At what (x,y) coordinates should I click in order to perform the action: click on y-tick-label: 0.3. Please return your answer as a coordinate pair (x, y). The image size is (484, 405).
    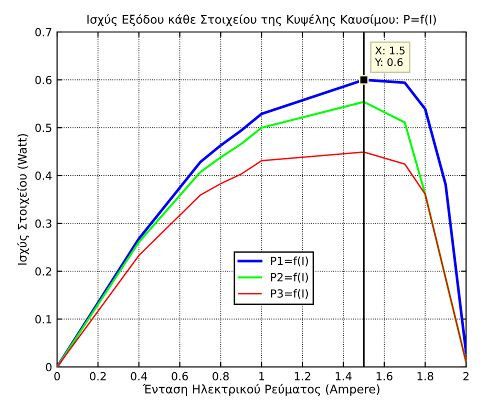
    Looking at the image, I should click on (43, 223).